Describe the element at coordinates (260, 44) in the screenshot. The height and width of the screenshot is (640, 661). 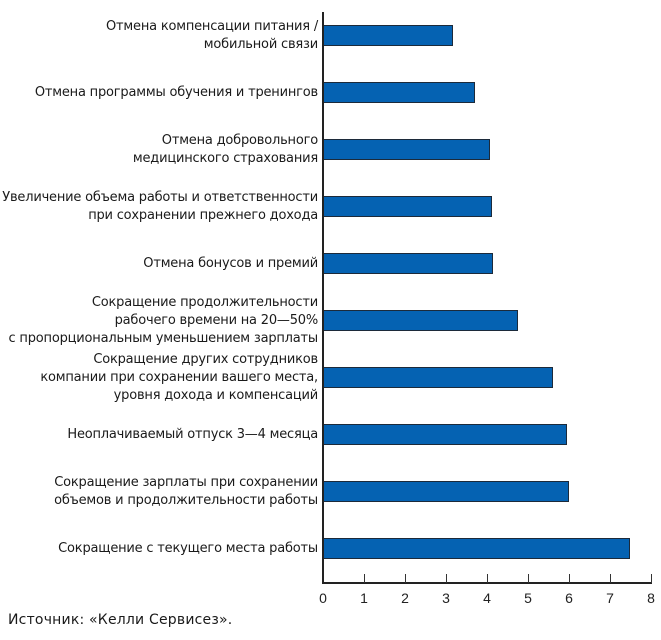
I see `category-label-line: мобильной связи` at that location.